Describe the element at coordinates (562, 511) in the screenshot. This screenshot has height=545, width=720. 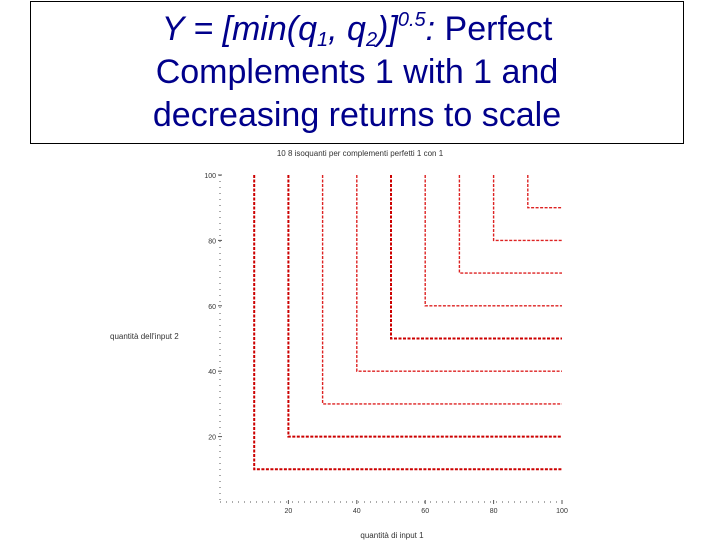
I see `x-tick-label: 100` at that location.